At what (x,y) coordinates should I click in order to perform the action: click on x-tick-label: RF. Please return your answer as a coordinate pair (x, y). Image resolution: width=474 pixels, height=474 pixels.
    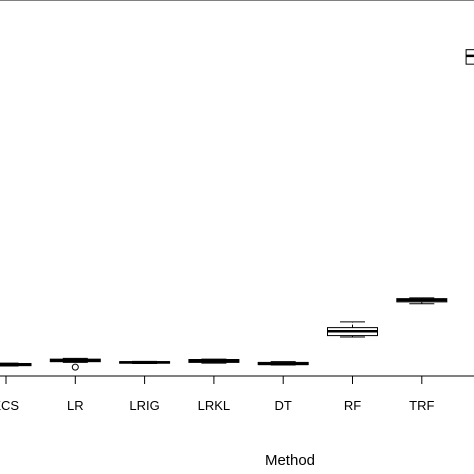
    Looking at the image, I should click on (352, 405).